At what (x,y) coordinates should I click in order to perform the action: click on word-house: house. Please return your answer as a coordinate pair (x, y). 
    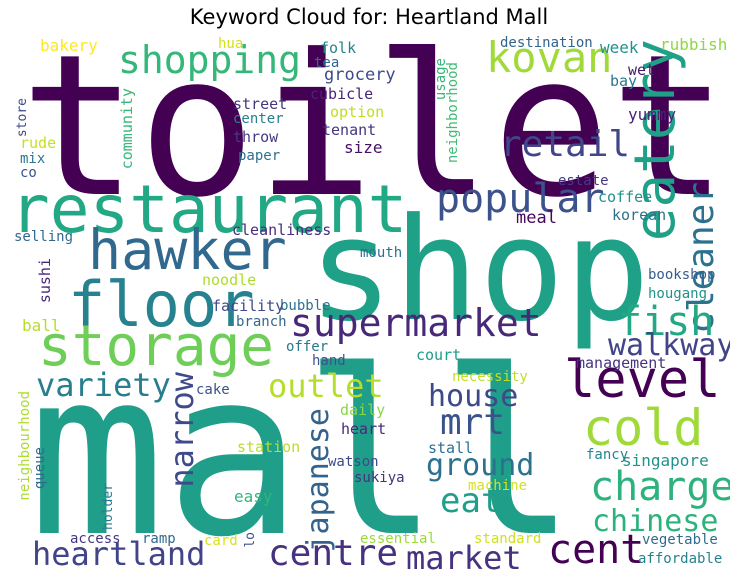
    Looking at the image, I should click on (473, 396).